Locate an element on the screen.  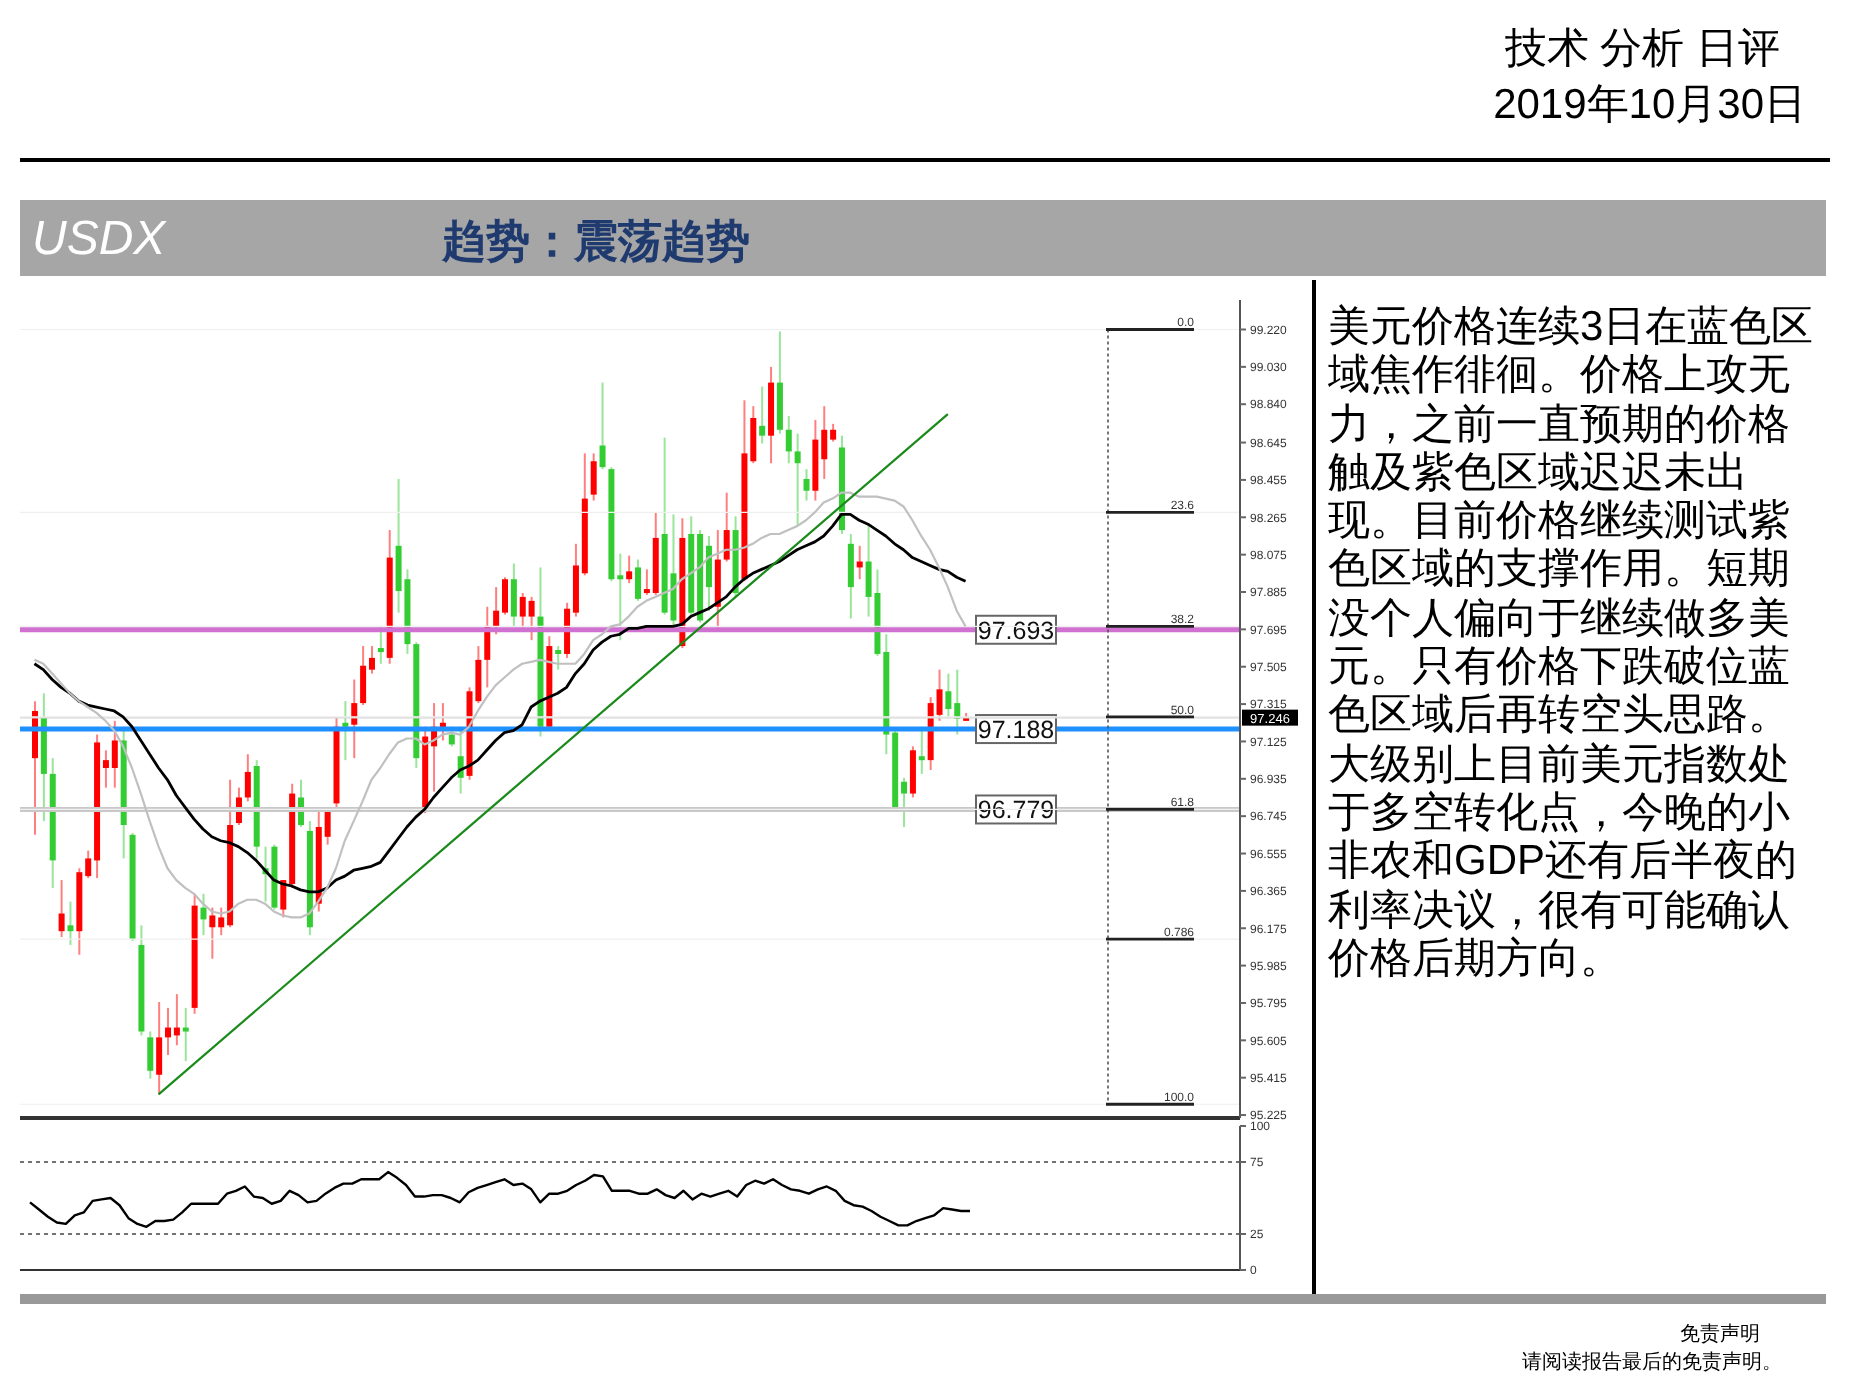
chart-title: USDX is located at coordinates (99, 240).